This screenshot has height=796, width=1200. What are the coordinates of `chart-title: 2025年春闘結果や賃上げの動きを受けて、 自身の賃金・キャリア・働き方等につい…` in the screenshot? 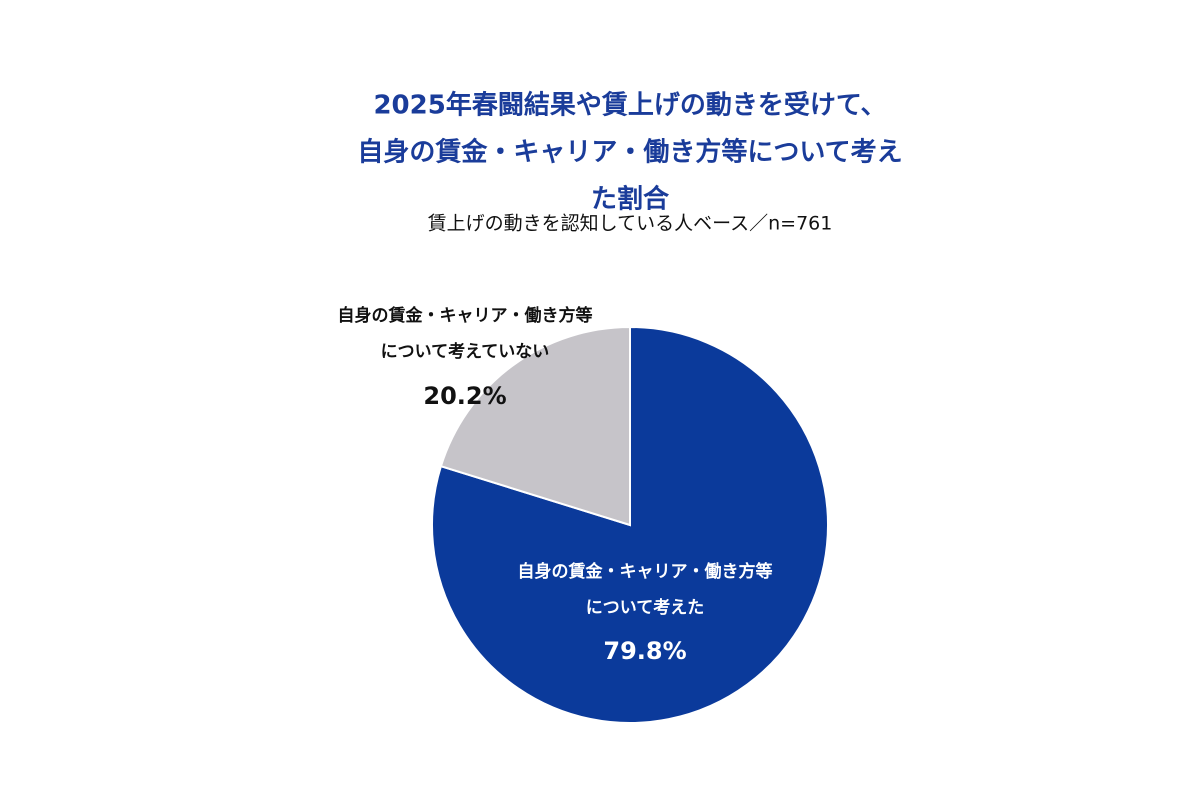 It's located at (630, 152).